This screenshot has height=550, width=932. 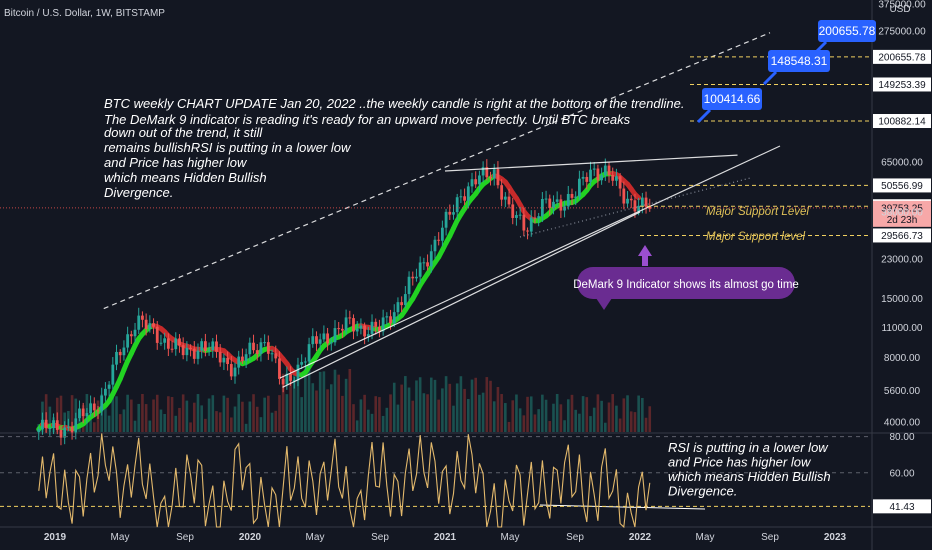 What do you see at coordinates (138, 192) in the screenshot?
I see `chart-annotation-line: Divergence.` at bounding box center [138, 192].